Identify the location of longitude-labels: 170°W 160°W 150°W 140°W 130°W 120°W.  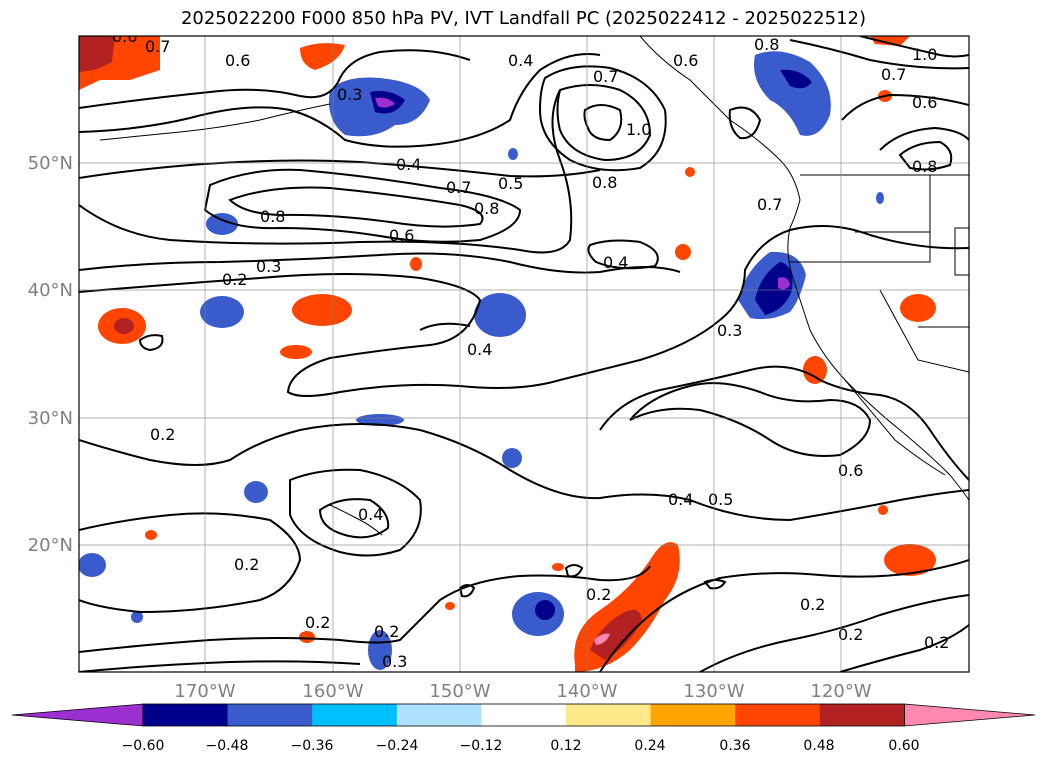
(522, 691).